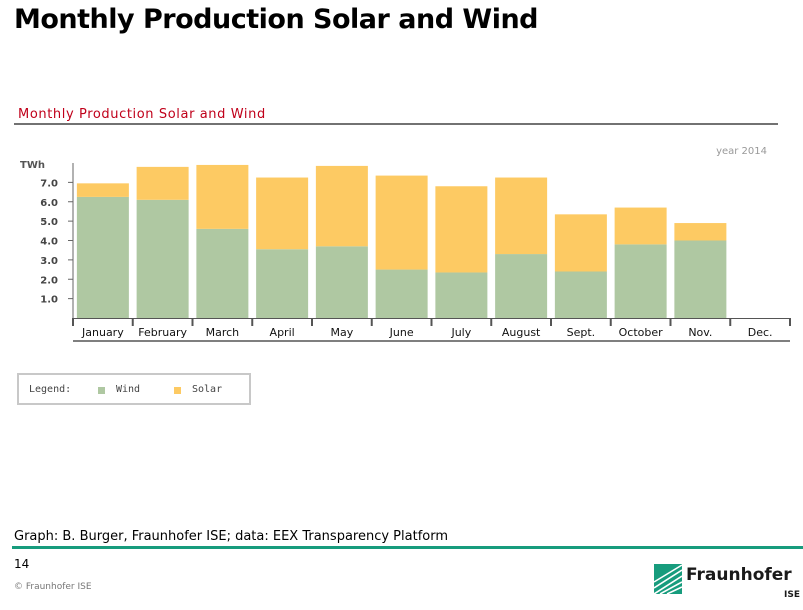 The height and width of the screenshot is (610, 803). Describe the element at coordinates (128, 389) in the screenshot. I see `legend-text-wind: Wind` at that location.